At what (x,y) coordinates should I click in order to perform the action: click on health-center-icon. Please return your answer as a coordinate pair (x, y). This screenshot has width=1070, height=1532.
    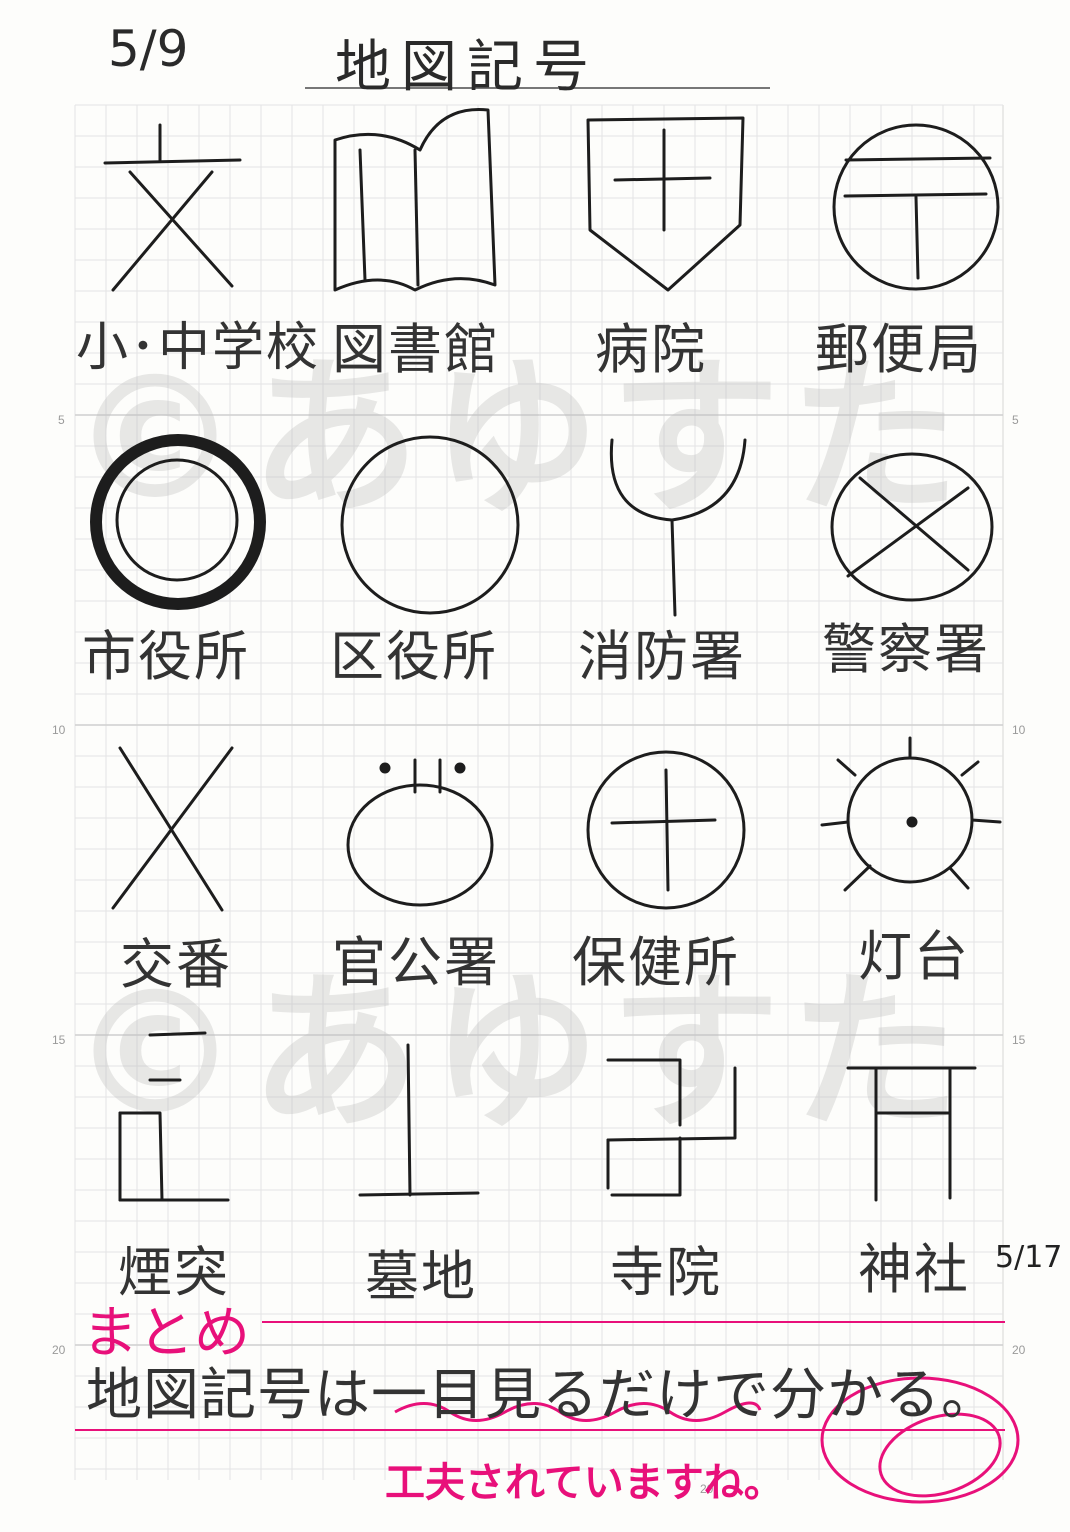
    Looking at the image, I should click on (666, 830).